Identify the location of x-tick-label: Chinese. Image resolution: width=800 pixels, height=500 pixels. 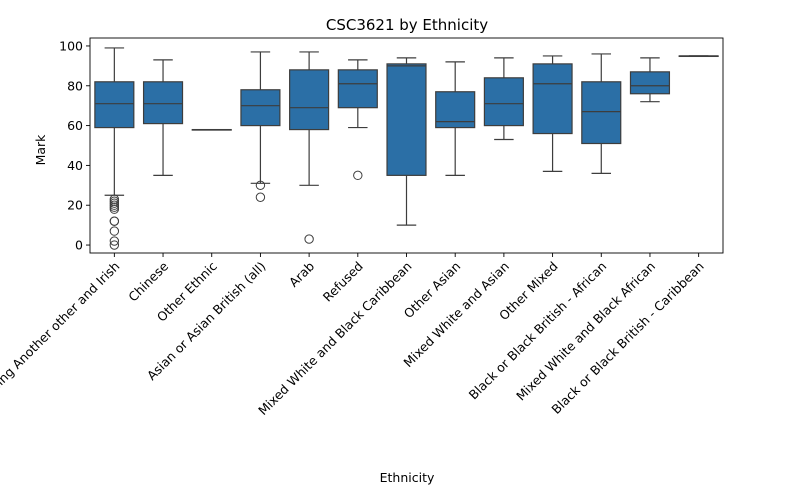
(148, 281).